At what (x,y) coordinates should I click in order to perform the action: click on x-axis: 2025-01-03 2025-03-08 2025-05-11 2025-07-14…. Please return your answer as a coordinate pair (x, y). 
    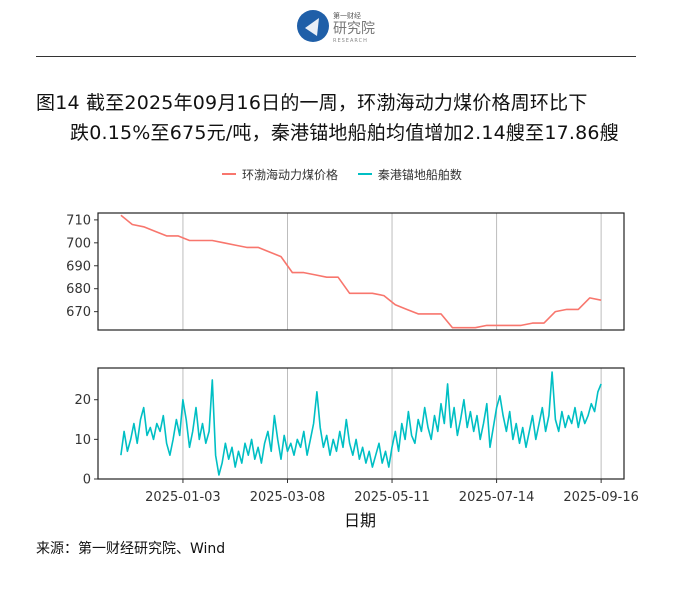
    Looking at the image, I should click on (392, 492).